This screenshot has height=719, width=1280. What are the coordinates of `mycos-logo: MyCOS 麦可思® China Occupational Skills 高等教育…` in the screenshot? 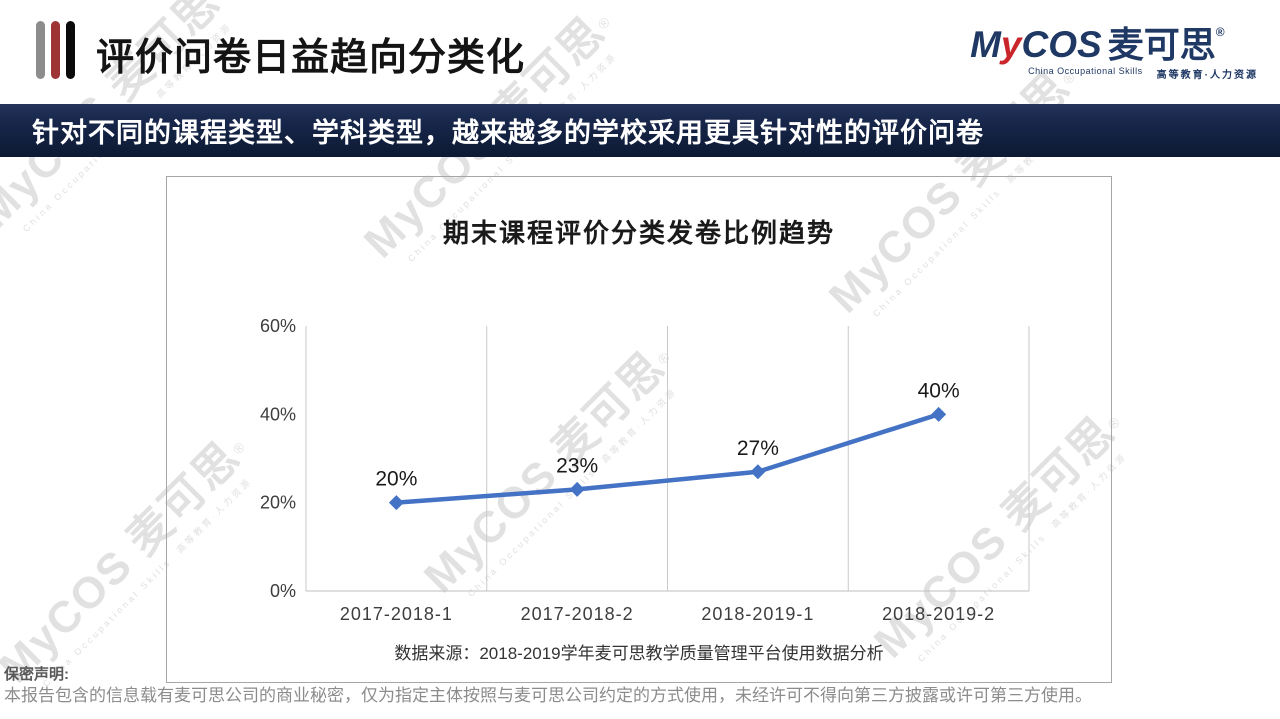 It's located at (1114, 53).